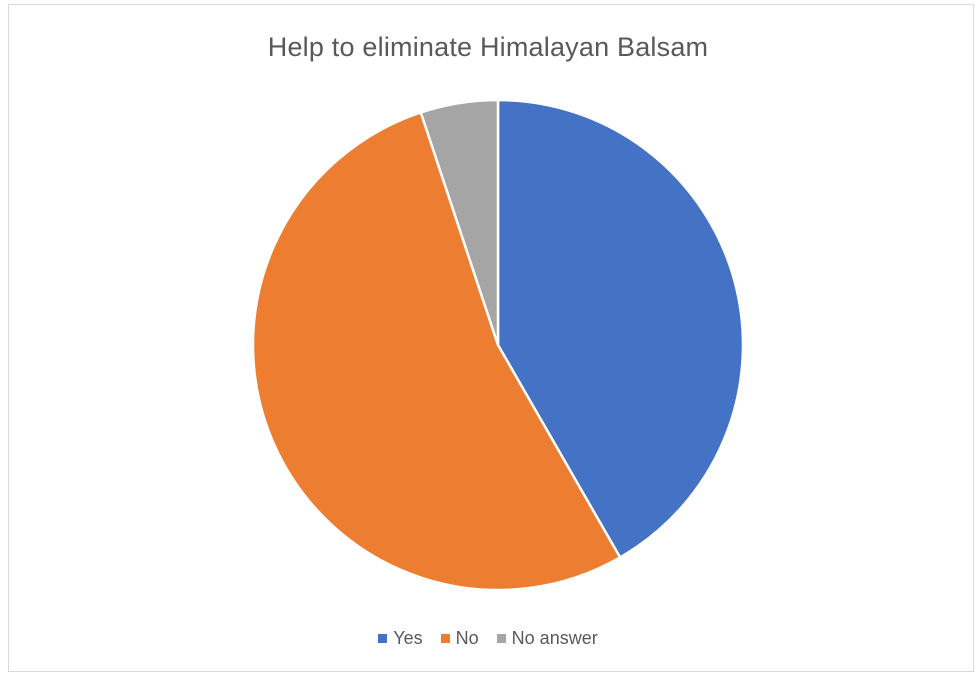 The height and width of the screenshot is (675, 976). I want to click on legend: Yes No No answer, so click(488, 638).